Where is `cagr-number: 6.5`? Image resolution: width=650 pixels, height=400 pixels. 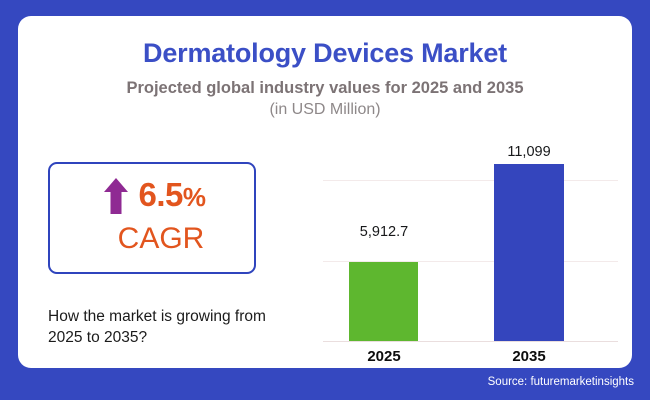
cagr-number: 6.5 is located at coordinates (161, 194).